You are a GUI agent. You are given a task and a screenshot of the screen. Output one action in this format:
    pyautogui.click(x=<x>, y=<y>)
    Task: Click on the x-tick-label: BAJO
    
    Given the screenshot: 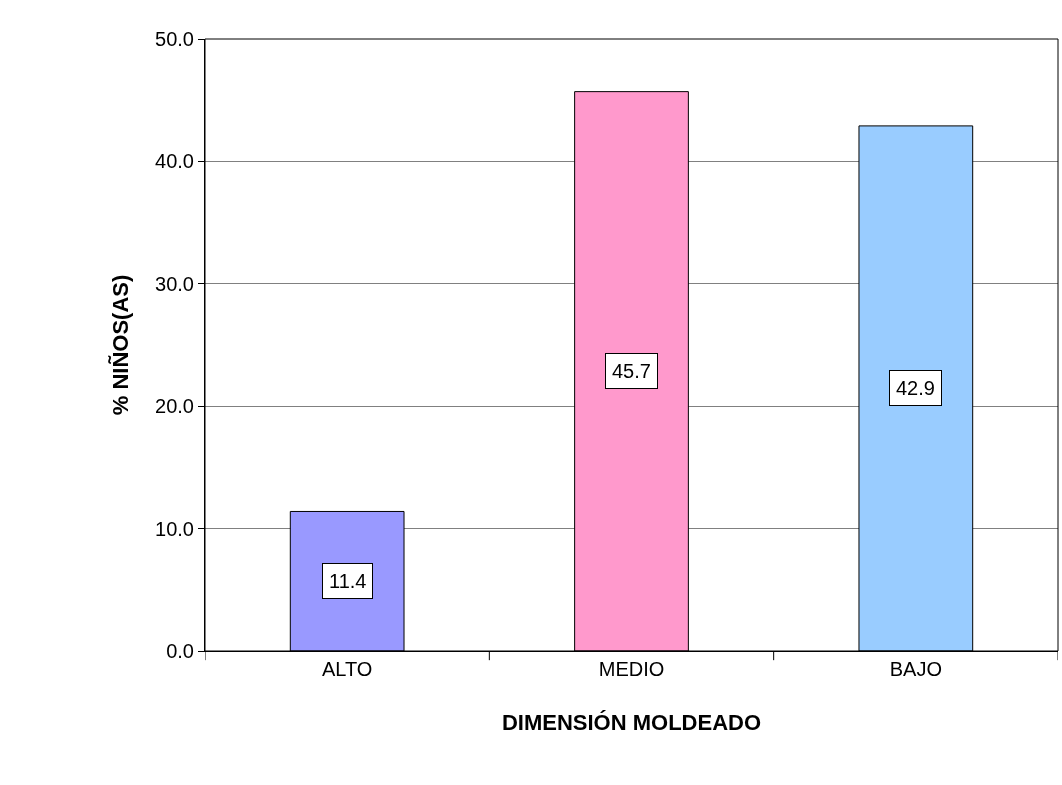 What is the action you would take?
    pyautogui.click(x=915, y=669)
    